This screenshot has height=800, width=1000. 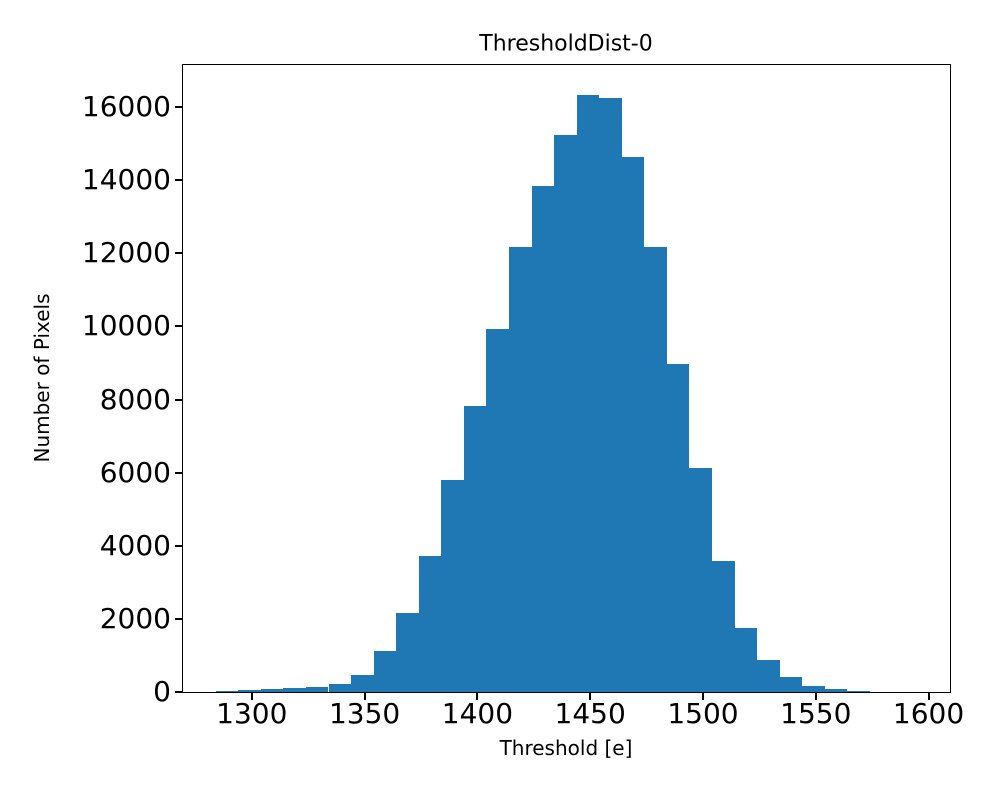 I want to click on x-tick-label: 1350, so click(x=364, y=713).